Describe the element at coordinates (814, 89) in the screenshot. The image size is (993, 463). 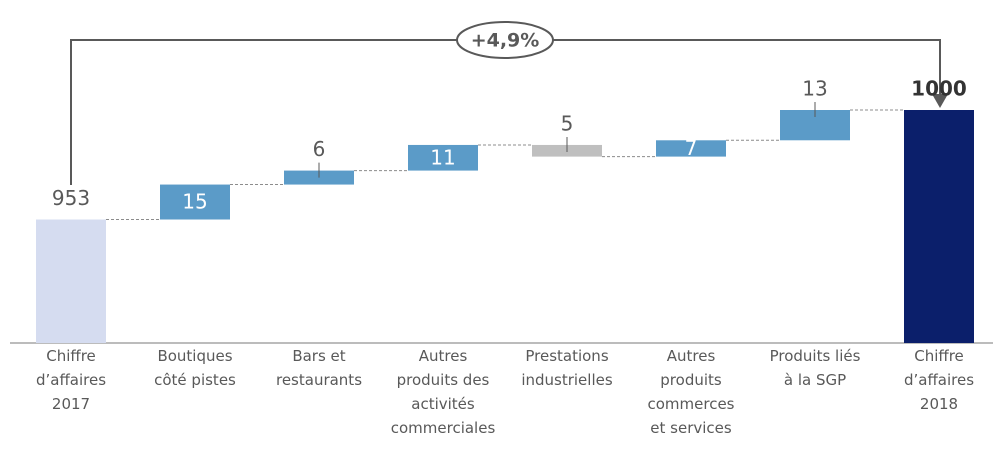
I see `value-label: 13` at that location.